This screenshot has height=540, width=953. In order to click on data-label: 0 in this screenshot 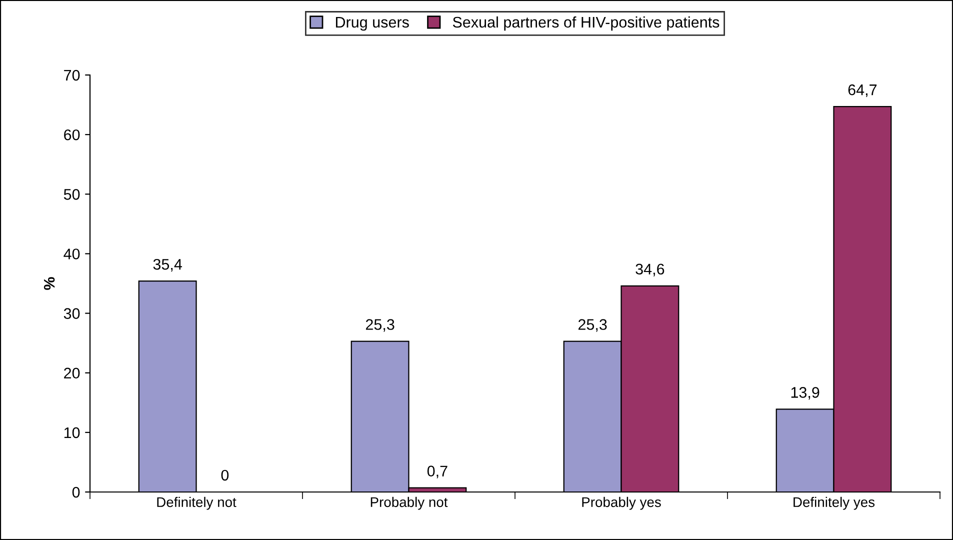, I will do `click(225, 475)`.